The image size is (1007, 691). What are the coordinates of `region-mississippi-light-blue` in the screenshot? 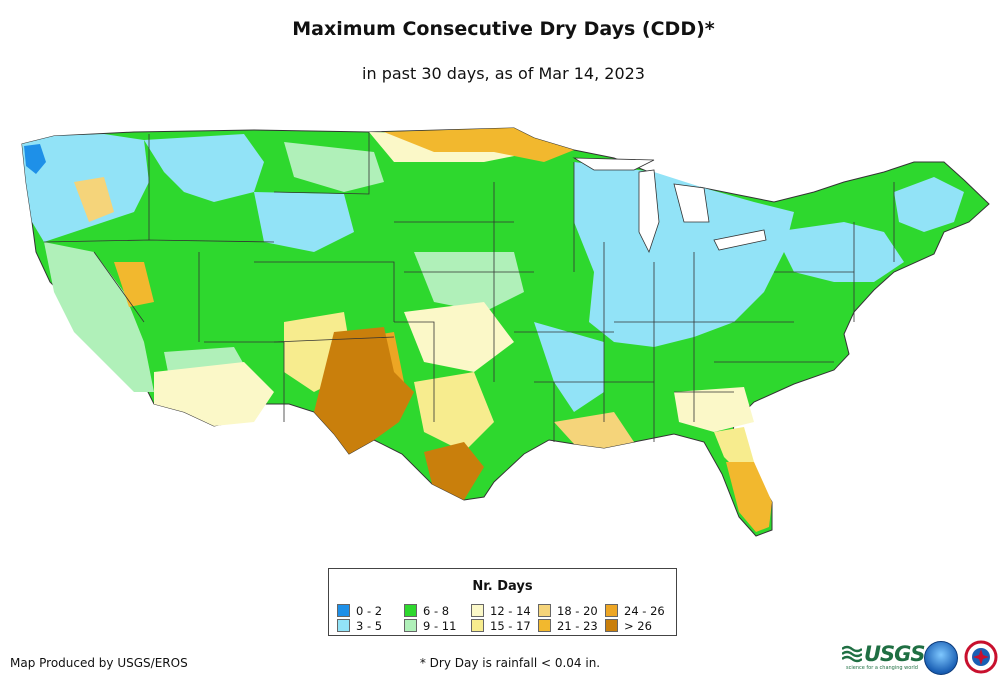 It's located at (569, 367).